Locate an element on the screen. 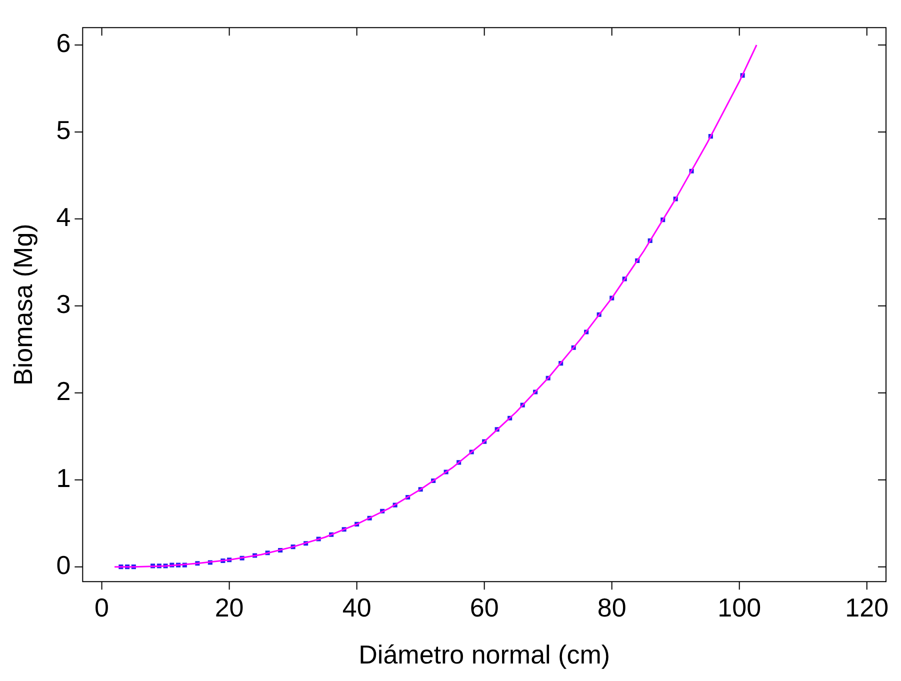  y-axis-title: Biomasa (Mg) is located at coordinates (23, 305).